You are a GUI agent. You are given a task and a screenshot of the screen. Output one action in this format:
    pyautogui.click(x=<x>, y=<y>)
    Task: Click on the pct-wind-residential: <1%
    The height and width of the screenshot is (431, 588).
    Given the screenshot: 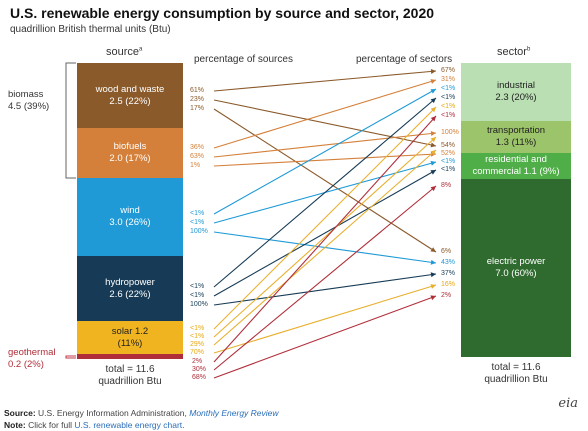 What is the action you would take?
    pyautogui.click(x=197, y=222)
    